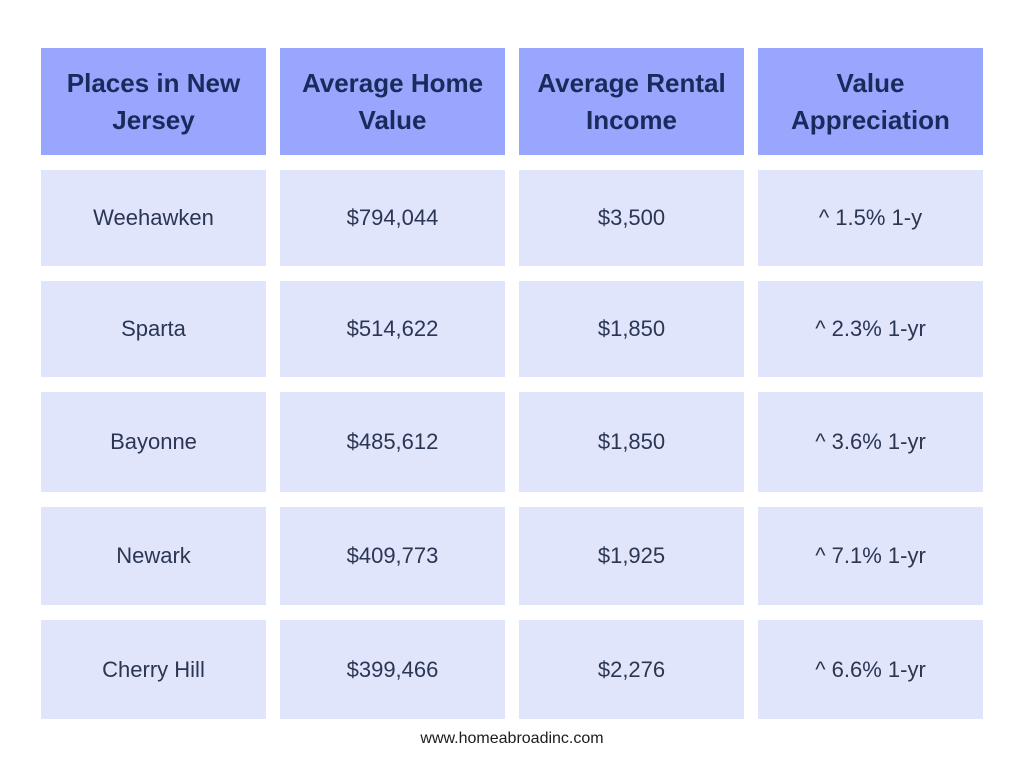 The width and height of the screenshot is (1024, 768). I want to click on header-value-appreciation: Value Appreciation, so click(870, 101).